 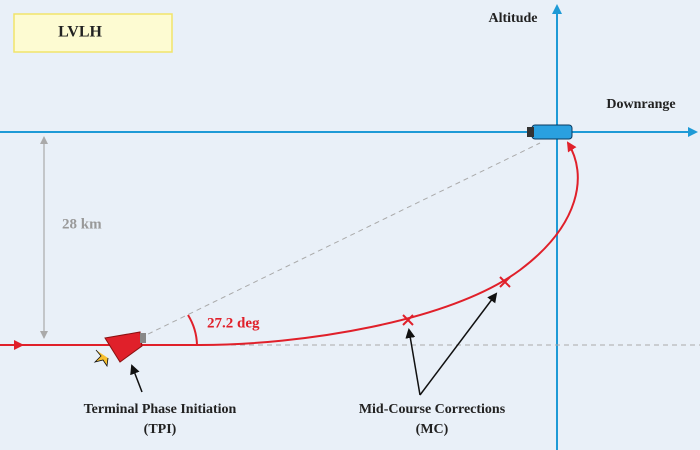 What do you see at coordinates (82, 224) in the screenshot?
I see `dimension-label: 28 km` at bounding box center [82, 224].